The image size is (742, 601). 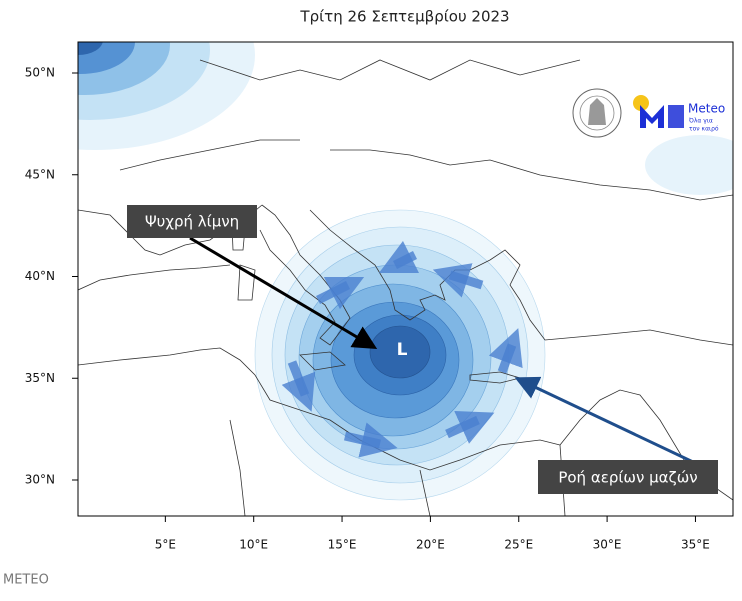 I want to click on lat-tick-label: 40°N, so click(x=40, y=276).